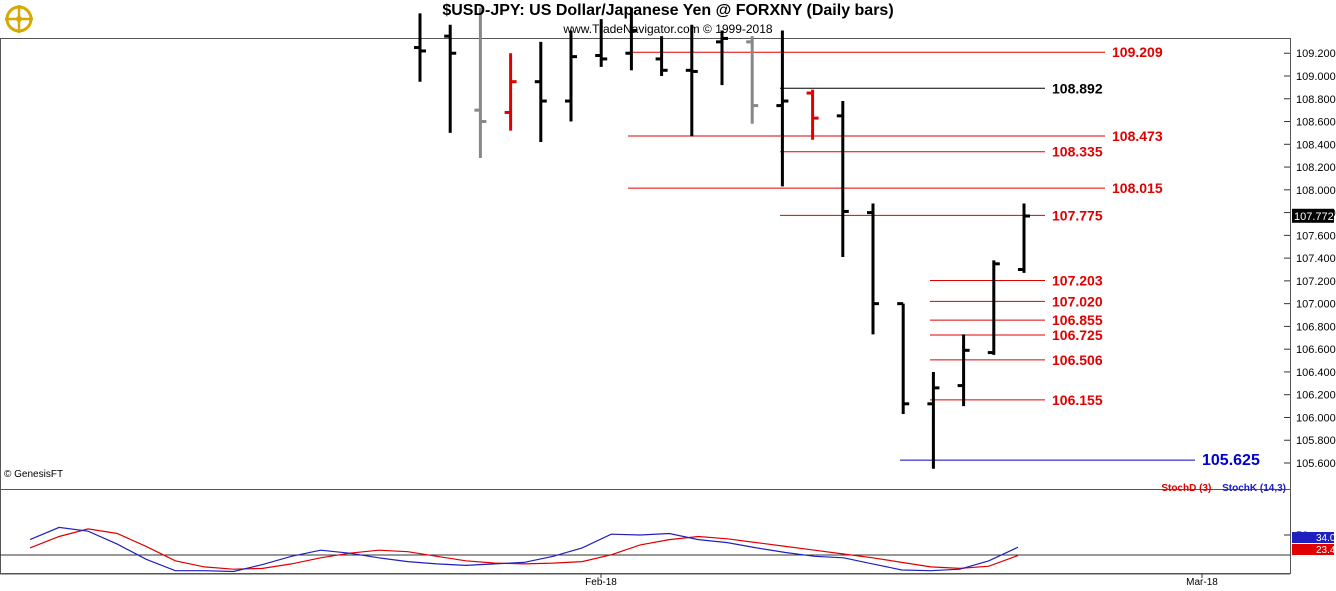  Describe the element at coordinates (1080, 460) in the screenshot. I see `level-line: 105.625` at that location.